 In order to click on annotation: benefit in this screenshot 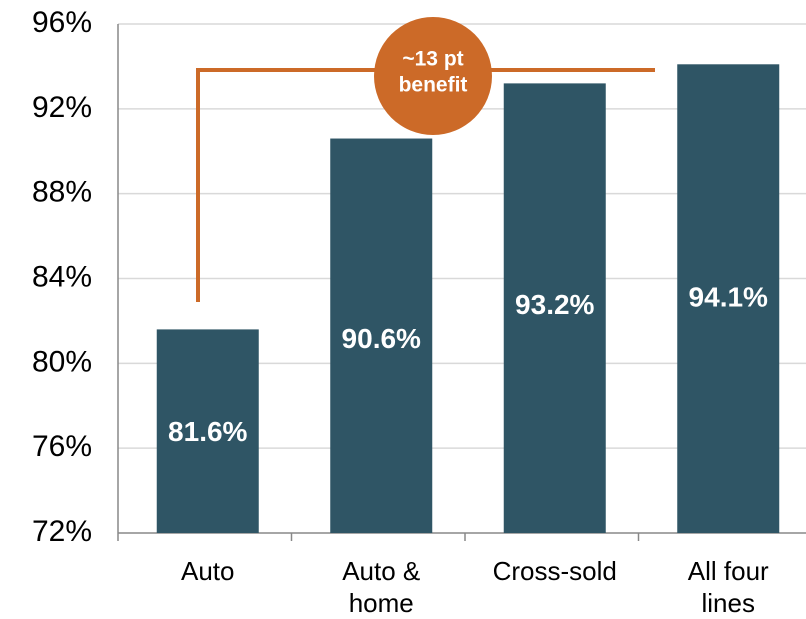, I will do `click(433, 85)`.